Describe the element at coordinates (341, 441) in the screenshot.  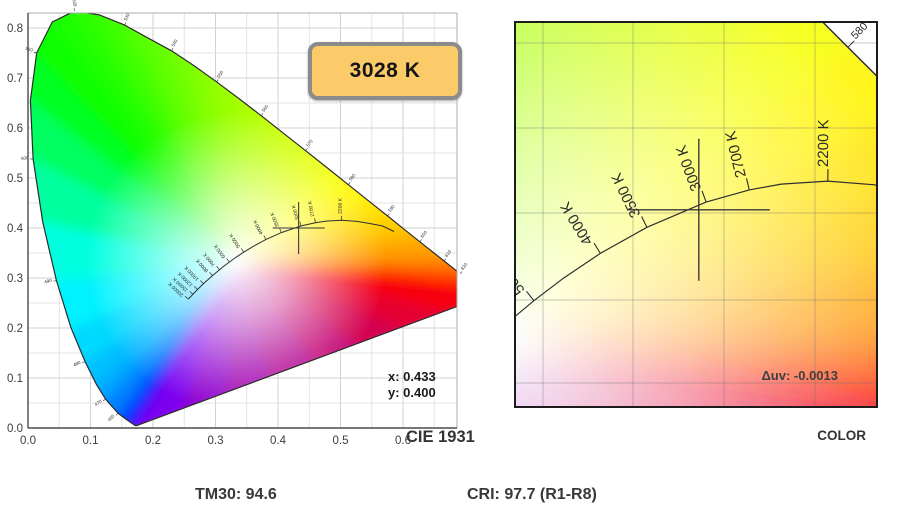
I see `x-axis-tick-label: 0.5` at that location.